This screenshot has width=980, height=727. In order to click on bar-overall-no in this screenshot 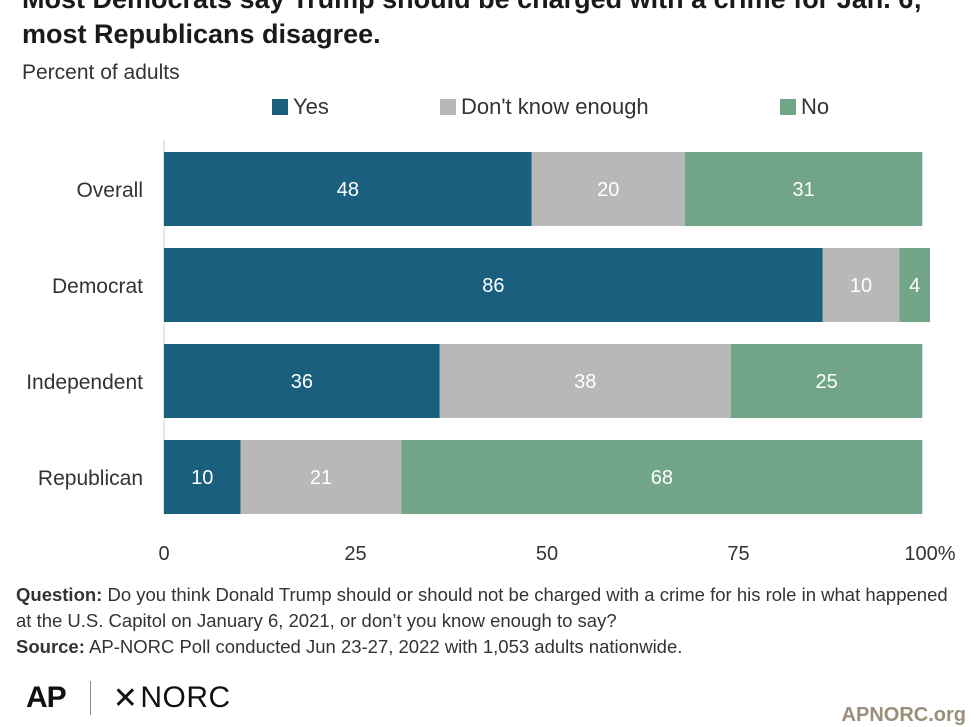, I will do `click(803, 189)`.